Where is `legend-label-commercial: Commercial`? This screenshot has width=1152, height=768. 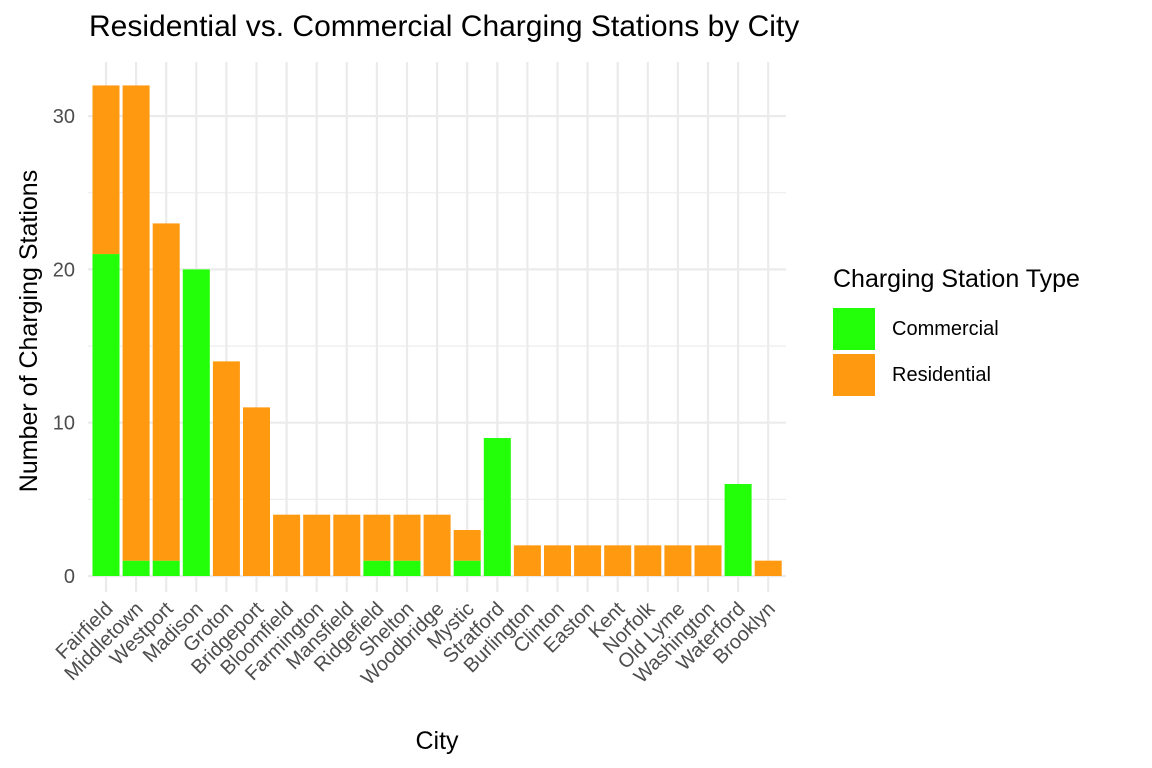 legend-label-commercial: Commercial is located at coordinates (945, 328).